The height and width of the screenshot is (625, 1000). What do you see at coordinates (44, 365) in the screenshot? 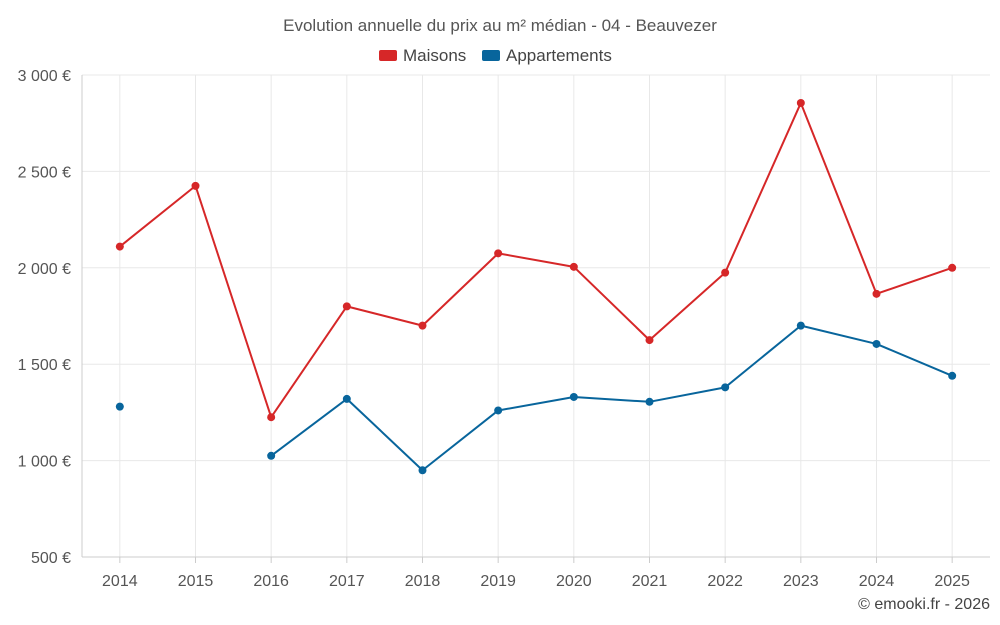
I see `y-tick-label: 1 500 €` at bounding box center [44, 365].